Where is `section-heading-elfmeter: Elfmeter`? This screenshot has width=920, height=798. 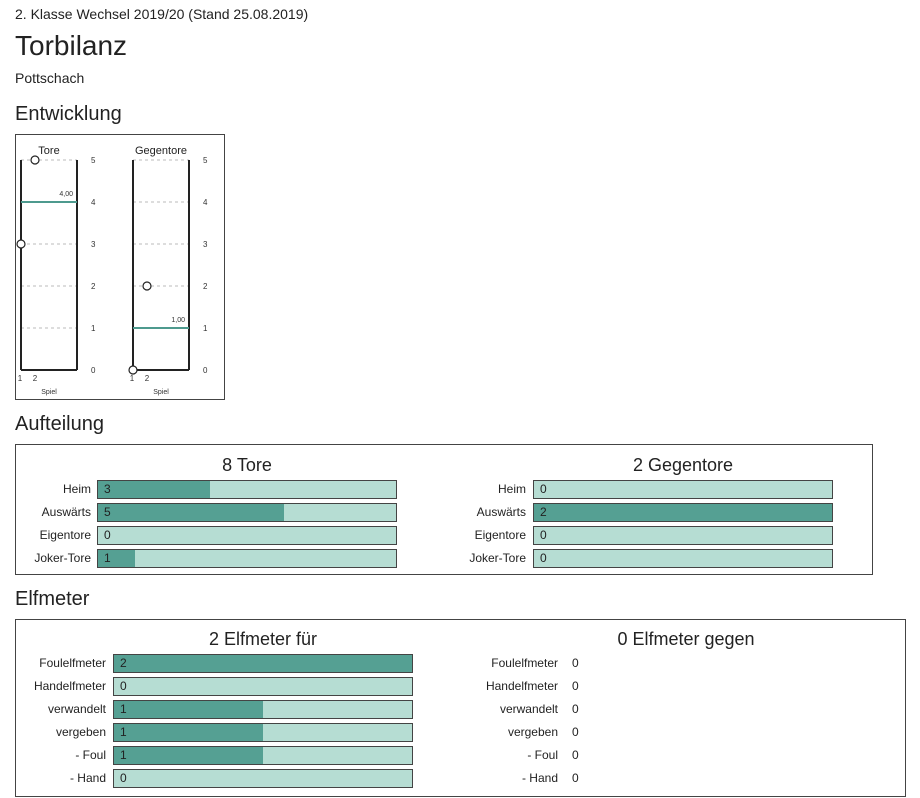
section-heading-elfmeter: Elfmeter is located at coordinates (52, 599).